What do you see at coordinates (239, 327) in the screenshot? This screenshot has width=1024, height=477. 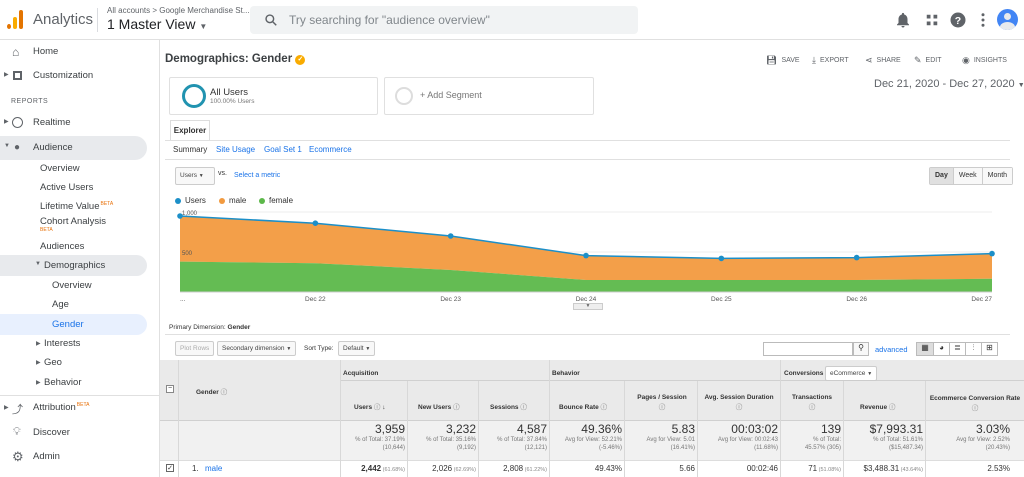 I see `primary-dimension-value: Gender` at bounding box center [239, 327].